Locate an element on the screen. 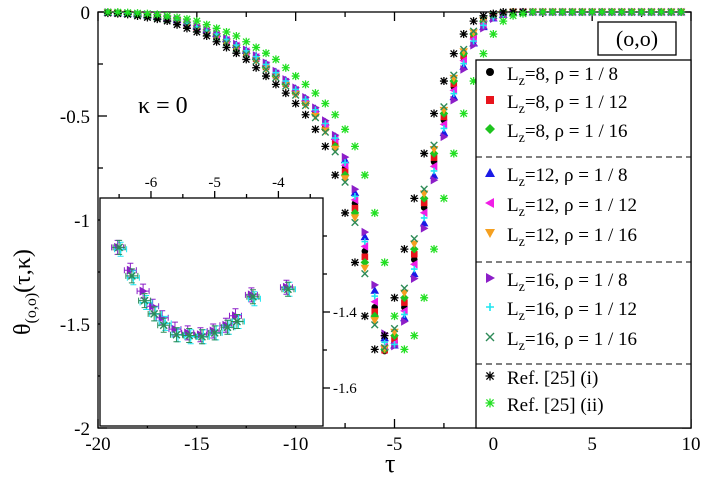 The height and width of the screenshot is (482, 706). x-tick-label: -15 is located at coordinates (196, 444).